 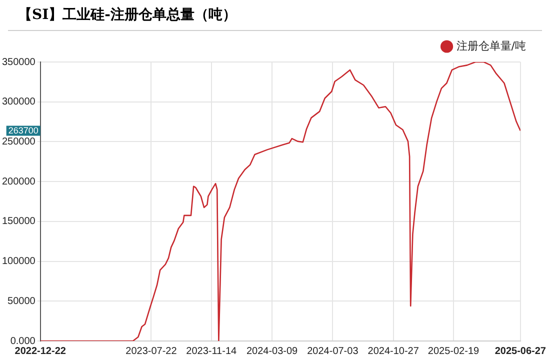 What do you see at coordinates (19, 182) in the screenshot?
I see `y-tick-label: 200000` at bounding box center [19, 182].